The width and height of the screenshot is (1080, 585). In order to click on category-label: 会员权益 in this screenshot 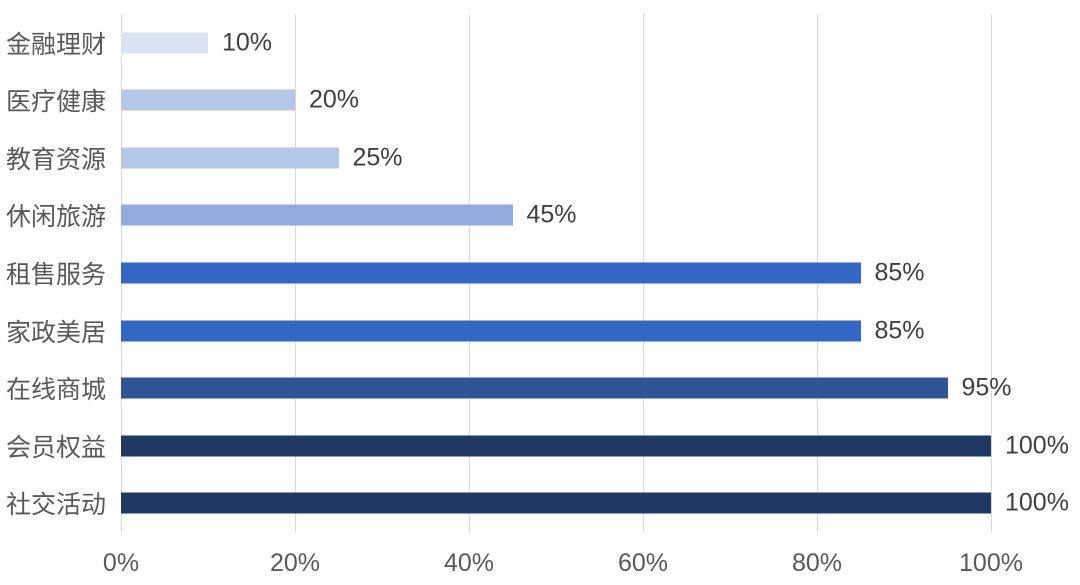, I will do `click(56, 447)`.